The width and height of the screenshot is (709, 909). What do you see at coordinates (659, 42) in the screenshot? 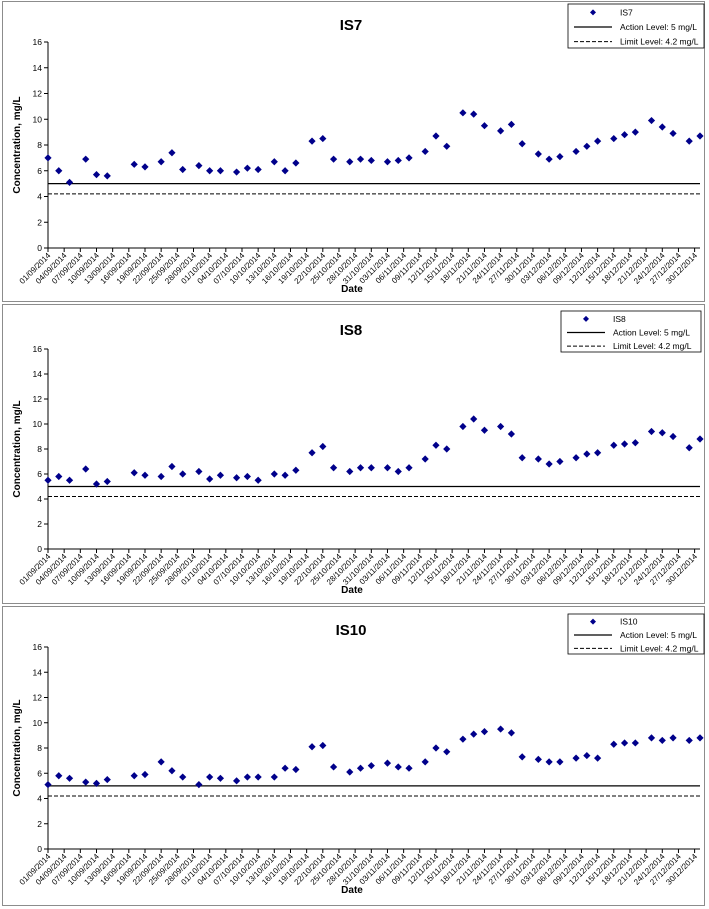
I see `legend-label: Limit Level: 4.2 mg/L` at bounding box center [659, 42].